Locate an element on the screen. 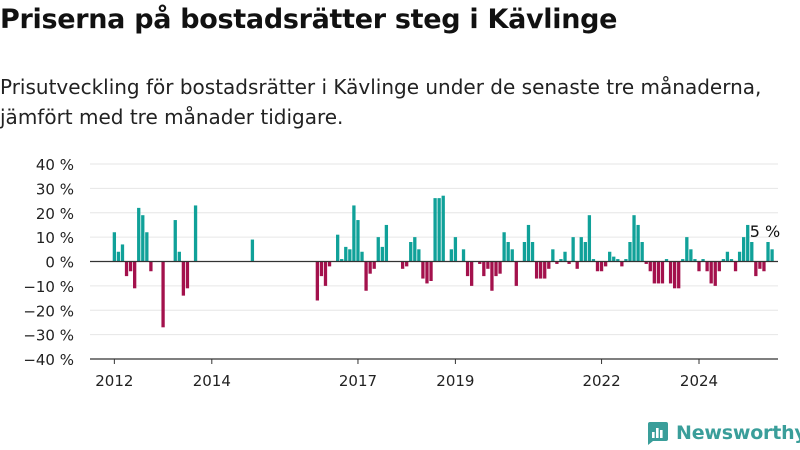 The width and height of the screenshot is (800, 450). x-tick-label: 2017 is located at coordinates (358, 381).